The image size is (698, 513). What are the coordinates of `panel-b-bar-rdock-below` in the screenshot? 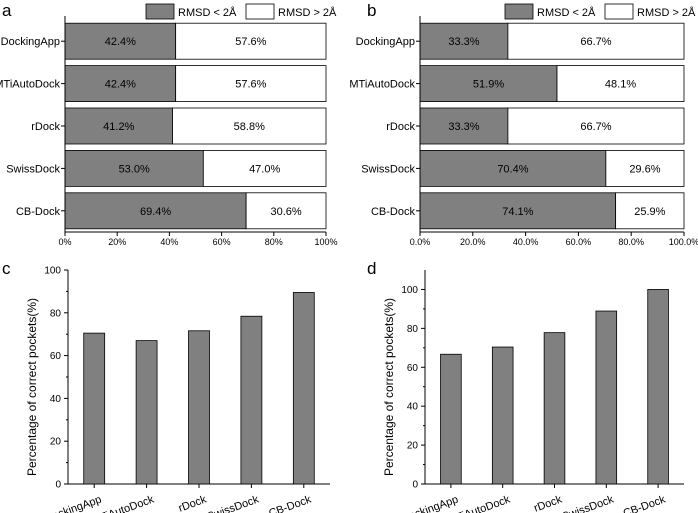 It's located at (464, 126).